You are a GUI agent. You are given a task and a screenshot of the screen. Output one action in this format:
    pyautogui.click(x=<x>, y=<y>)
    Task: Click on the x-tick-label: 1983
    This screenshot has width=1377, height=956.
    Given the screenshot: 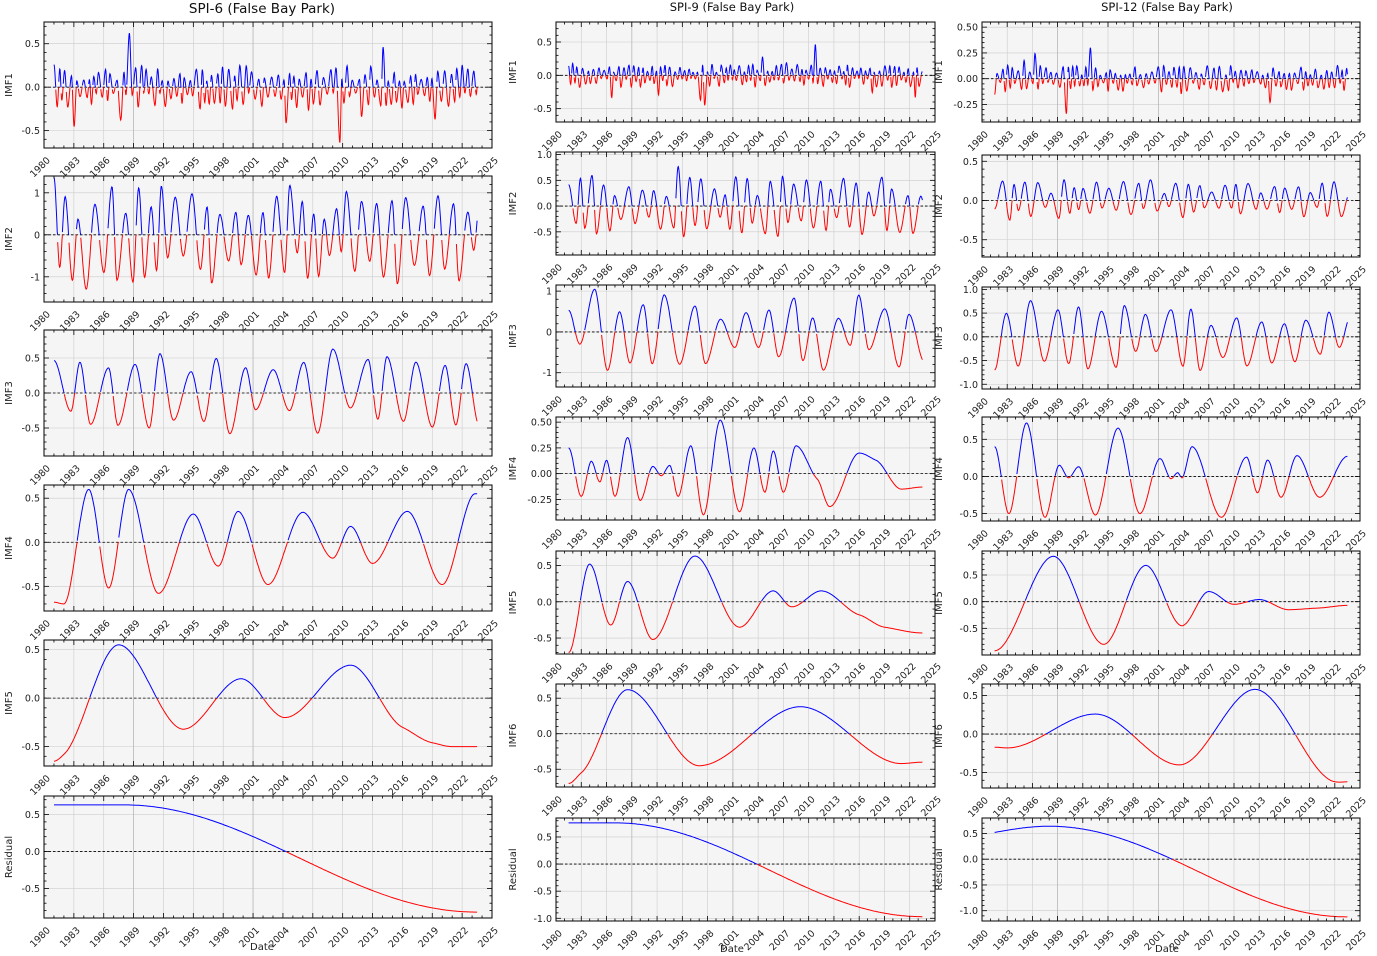 What is the action you would take?
    pyautogui.click(x=577, y=806)
    